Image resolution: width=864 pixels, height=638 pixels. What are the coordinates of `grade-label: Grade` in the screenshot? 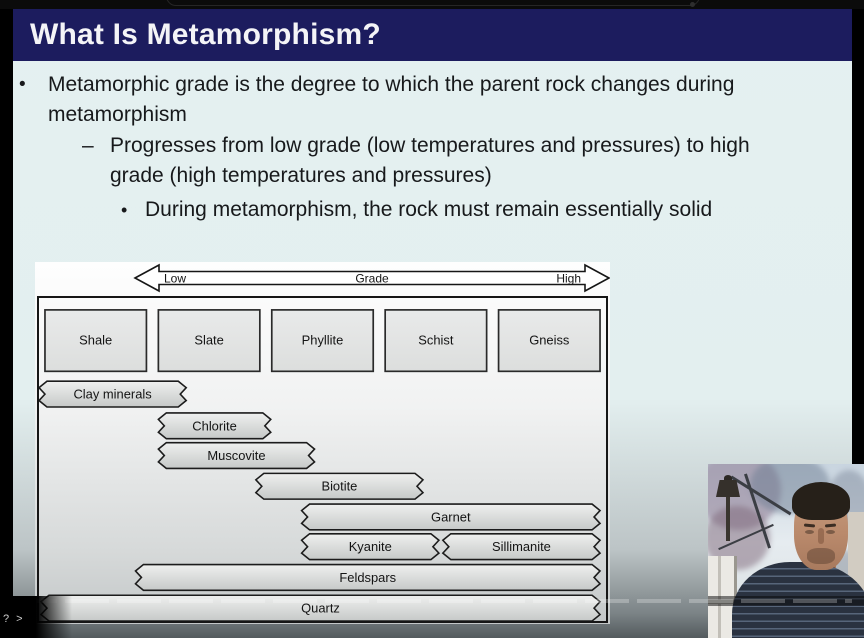 It's located at (372, 279).